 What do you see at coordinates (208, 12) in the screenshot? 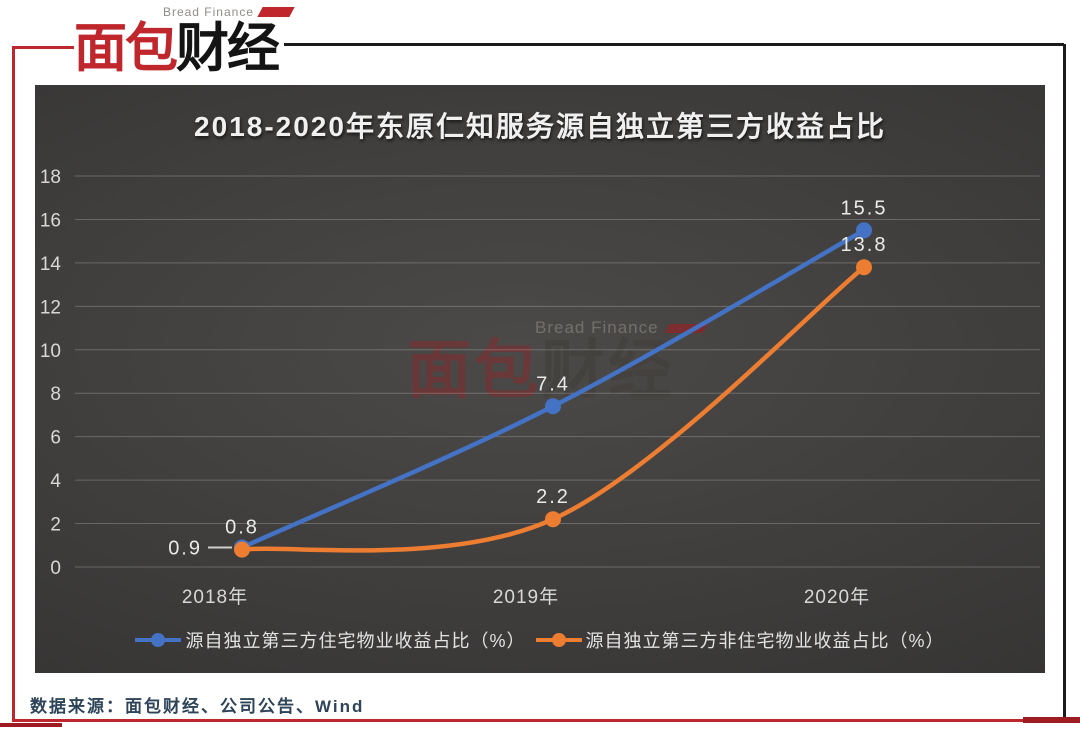
I see `logo-subtitle: Bread Finance` at bounding box center [208, 12].